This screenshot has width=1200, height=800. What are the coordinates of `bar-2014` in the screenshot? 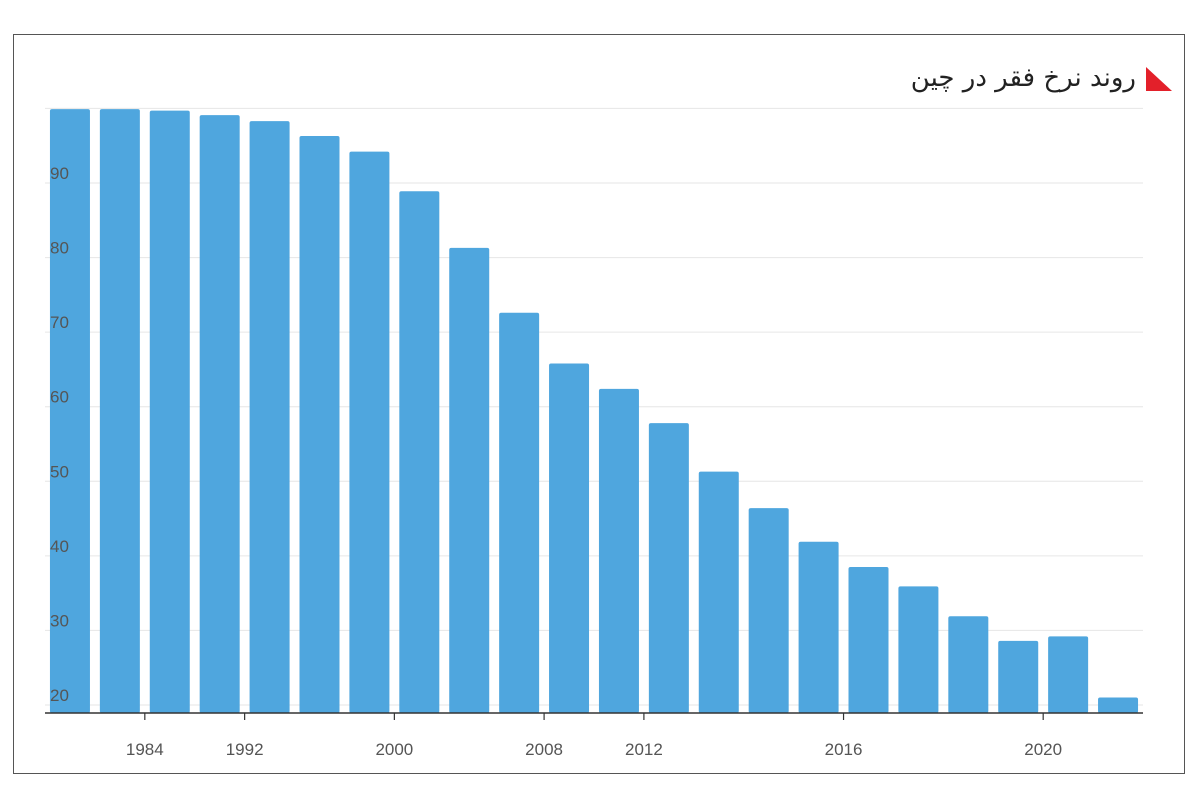 It's located at (768, 610).